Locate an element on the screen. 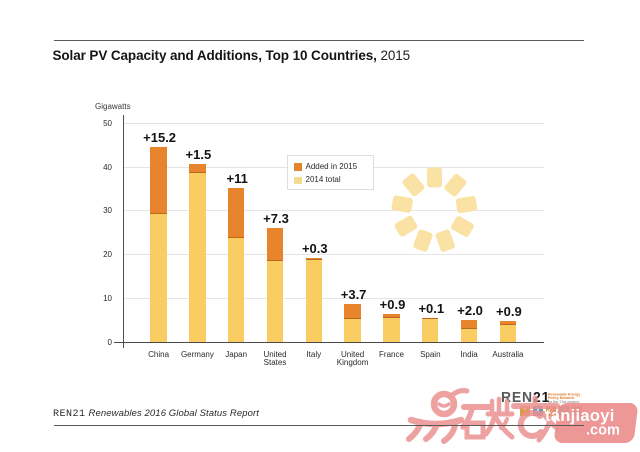 This screenshot has width=640, height=452. svg-text: .com is located at coordinates (603, 431).